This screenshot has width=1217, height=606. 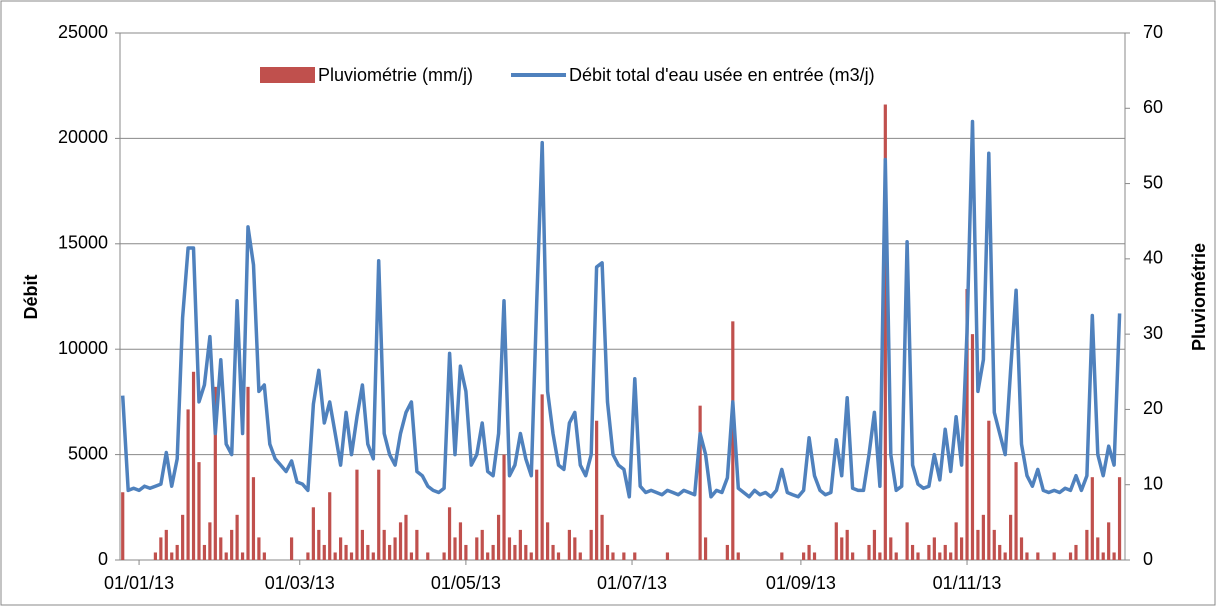 What do you see at coordinates (287, 75) in the screenshot?
I see `legend-swatch` at bounding box center [287, 75].